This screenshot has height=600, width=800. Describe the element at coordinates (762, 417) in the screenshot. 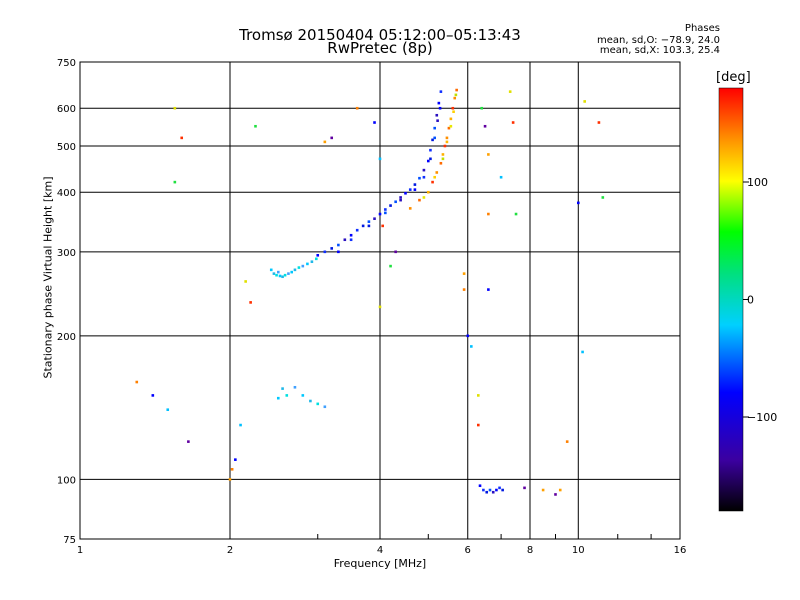

I see `colorbar-tick-label: −100` at that location.